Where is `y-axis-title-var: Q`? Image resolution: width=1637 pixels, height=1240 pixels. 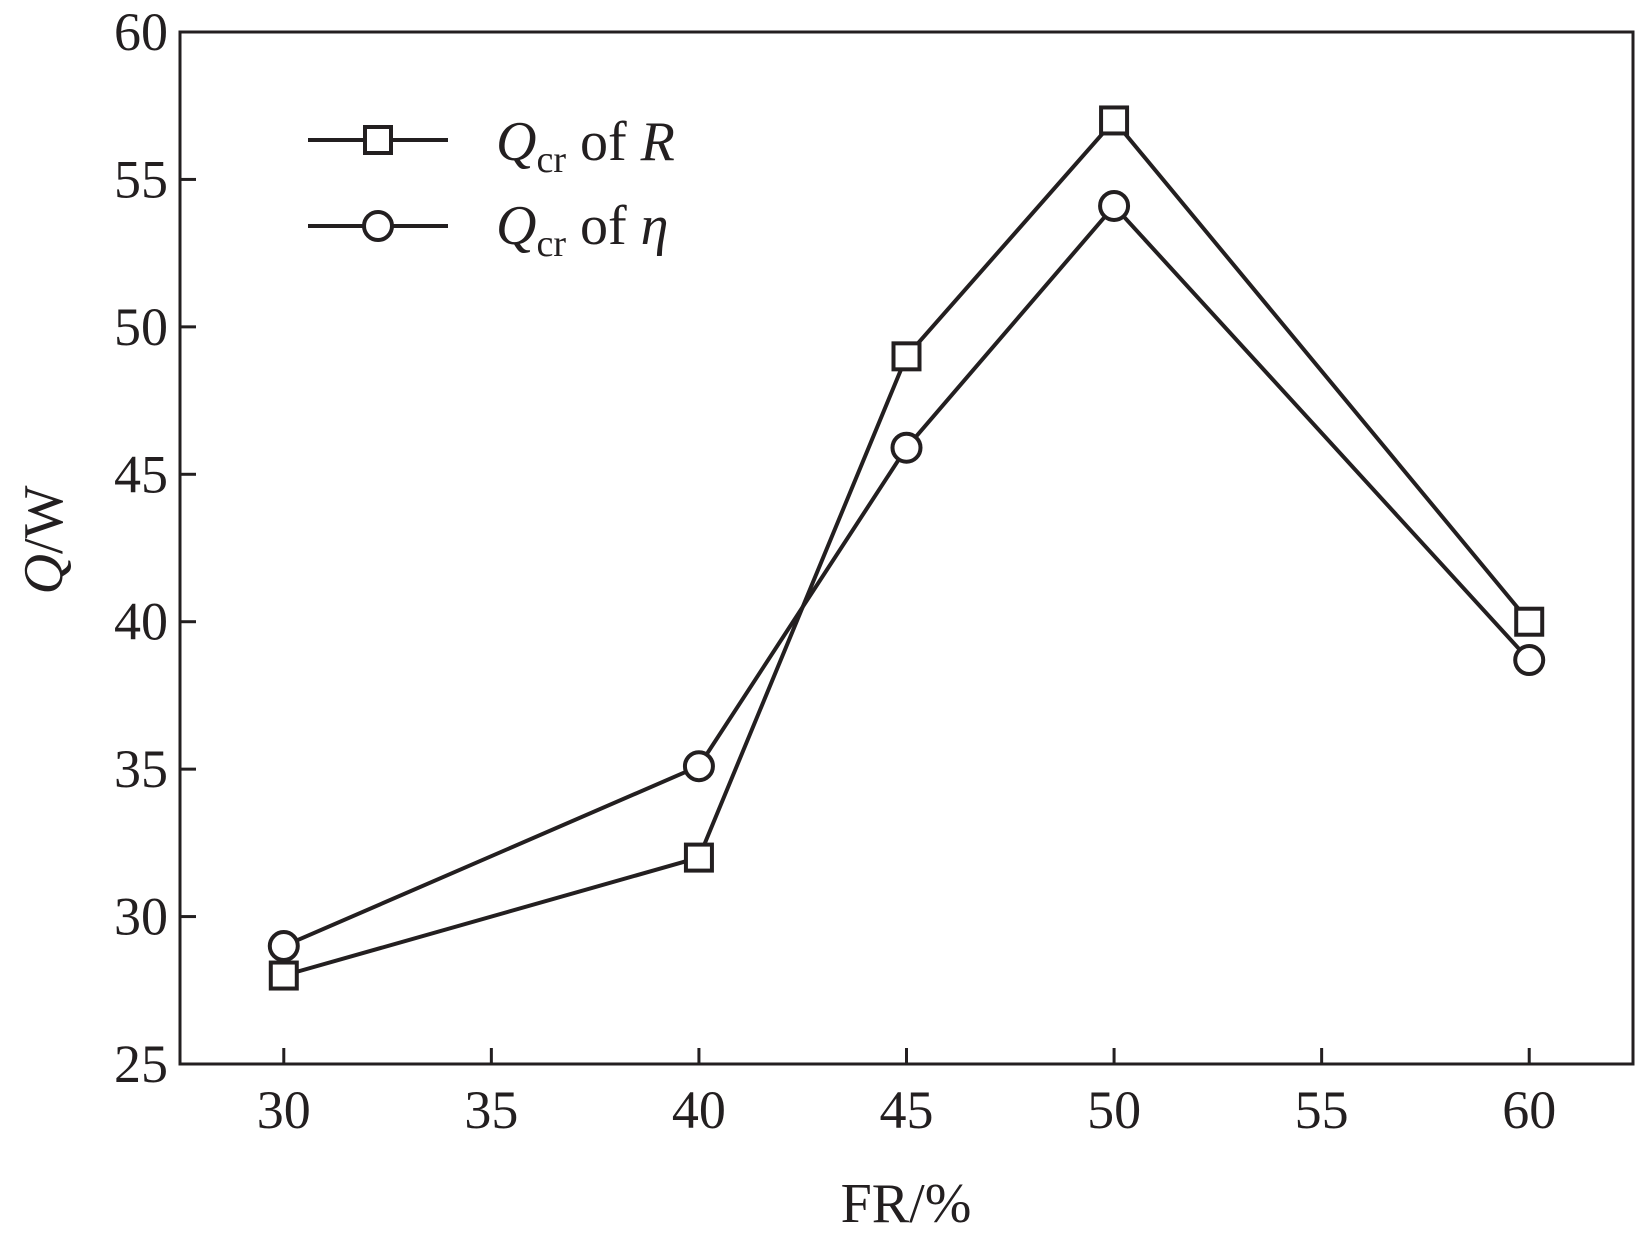
y-axis-title-var: Q is located at coordinates (44, 574).